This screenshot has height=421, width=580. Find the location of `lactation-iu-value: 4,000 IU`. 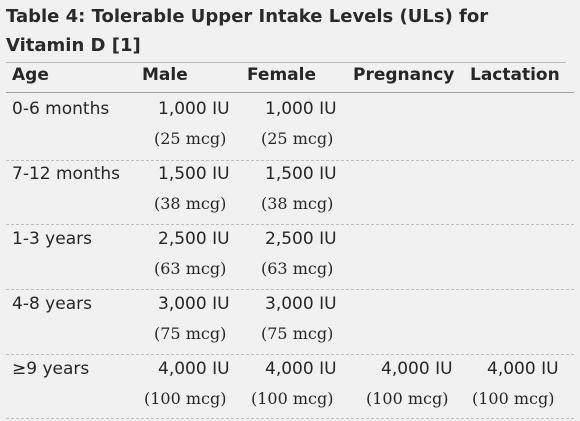

lactation-iu-value: 4,000 IU is located at coordinates (523, 369).